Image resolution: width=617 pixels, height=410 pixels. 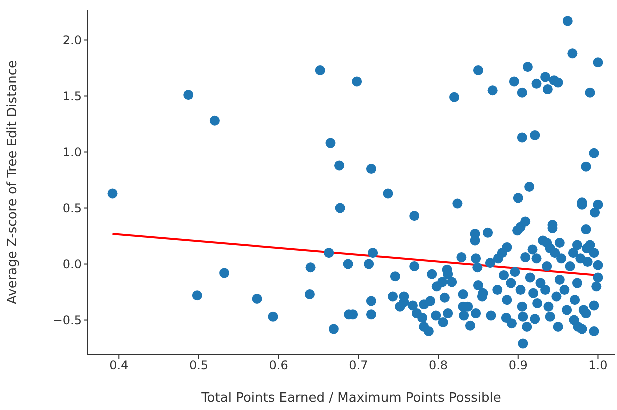 I want to click on y-tick-label: 1.0, so click(x=72, y=153).